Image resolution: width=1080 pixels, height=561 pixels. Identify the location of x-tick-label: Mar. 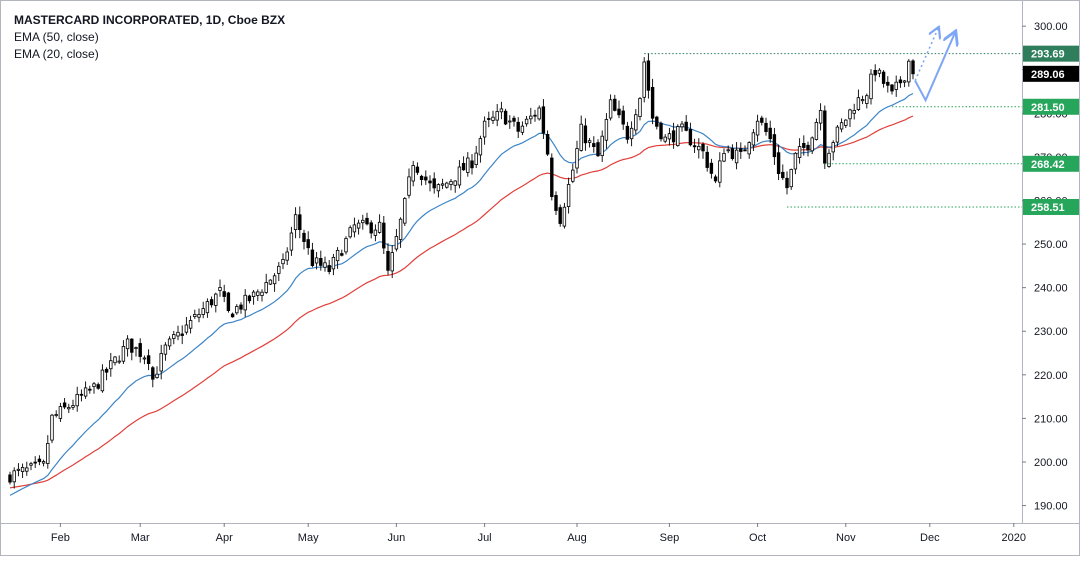
(140, 538).